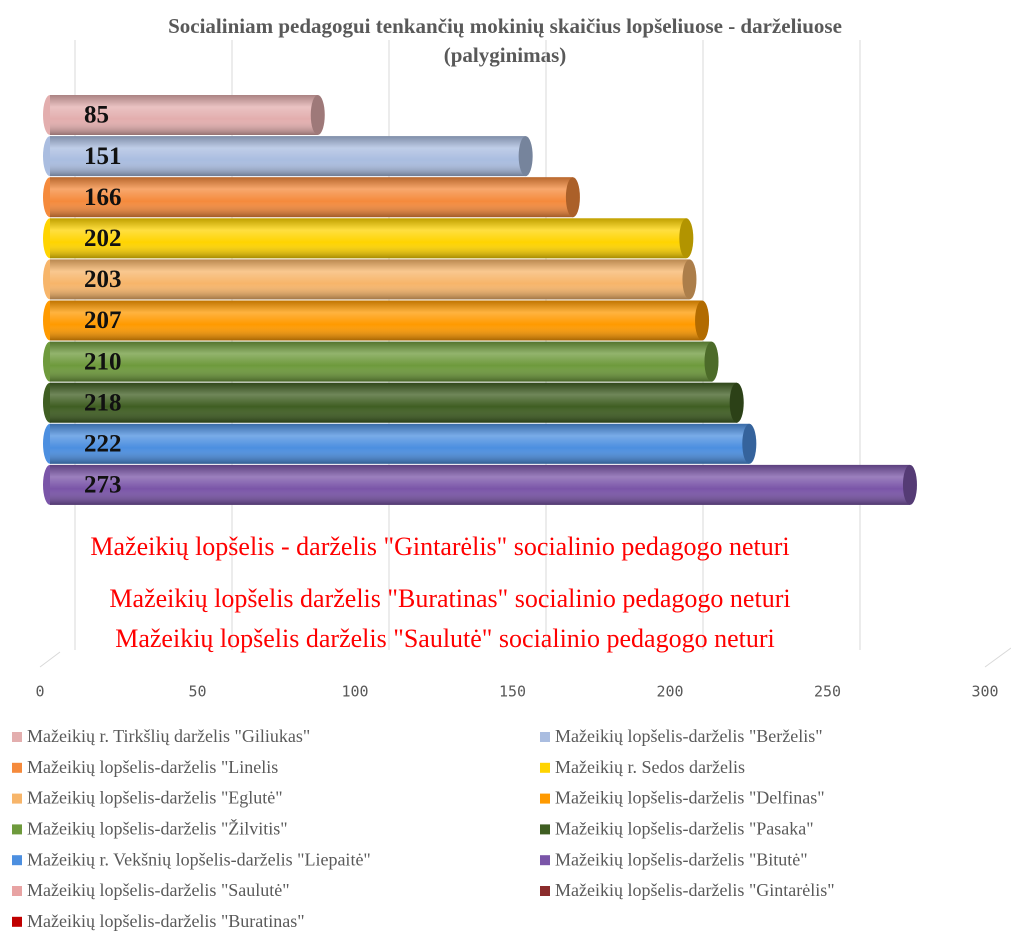  What do you see at coordinates (158, 890) in the screenshot?
I see `legend-label: Mažeikių lopšelis-darželis "Saulutė"` at bounding box center [158, 890].